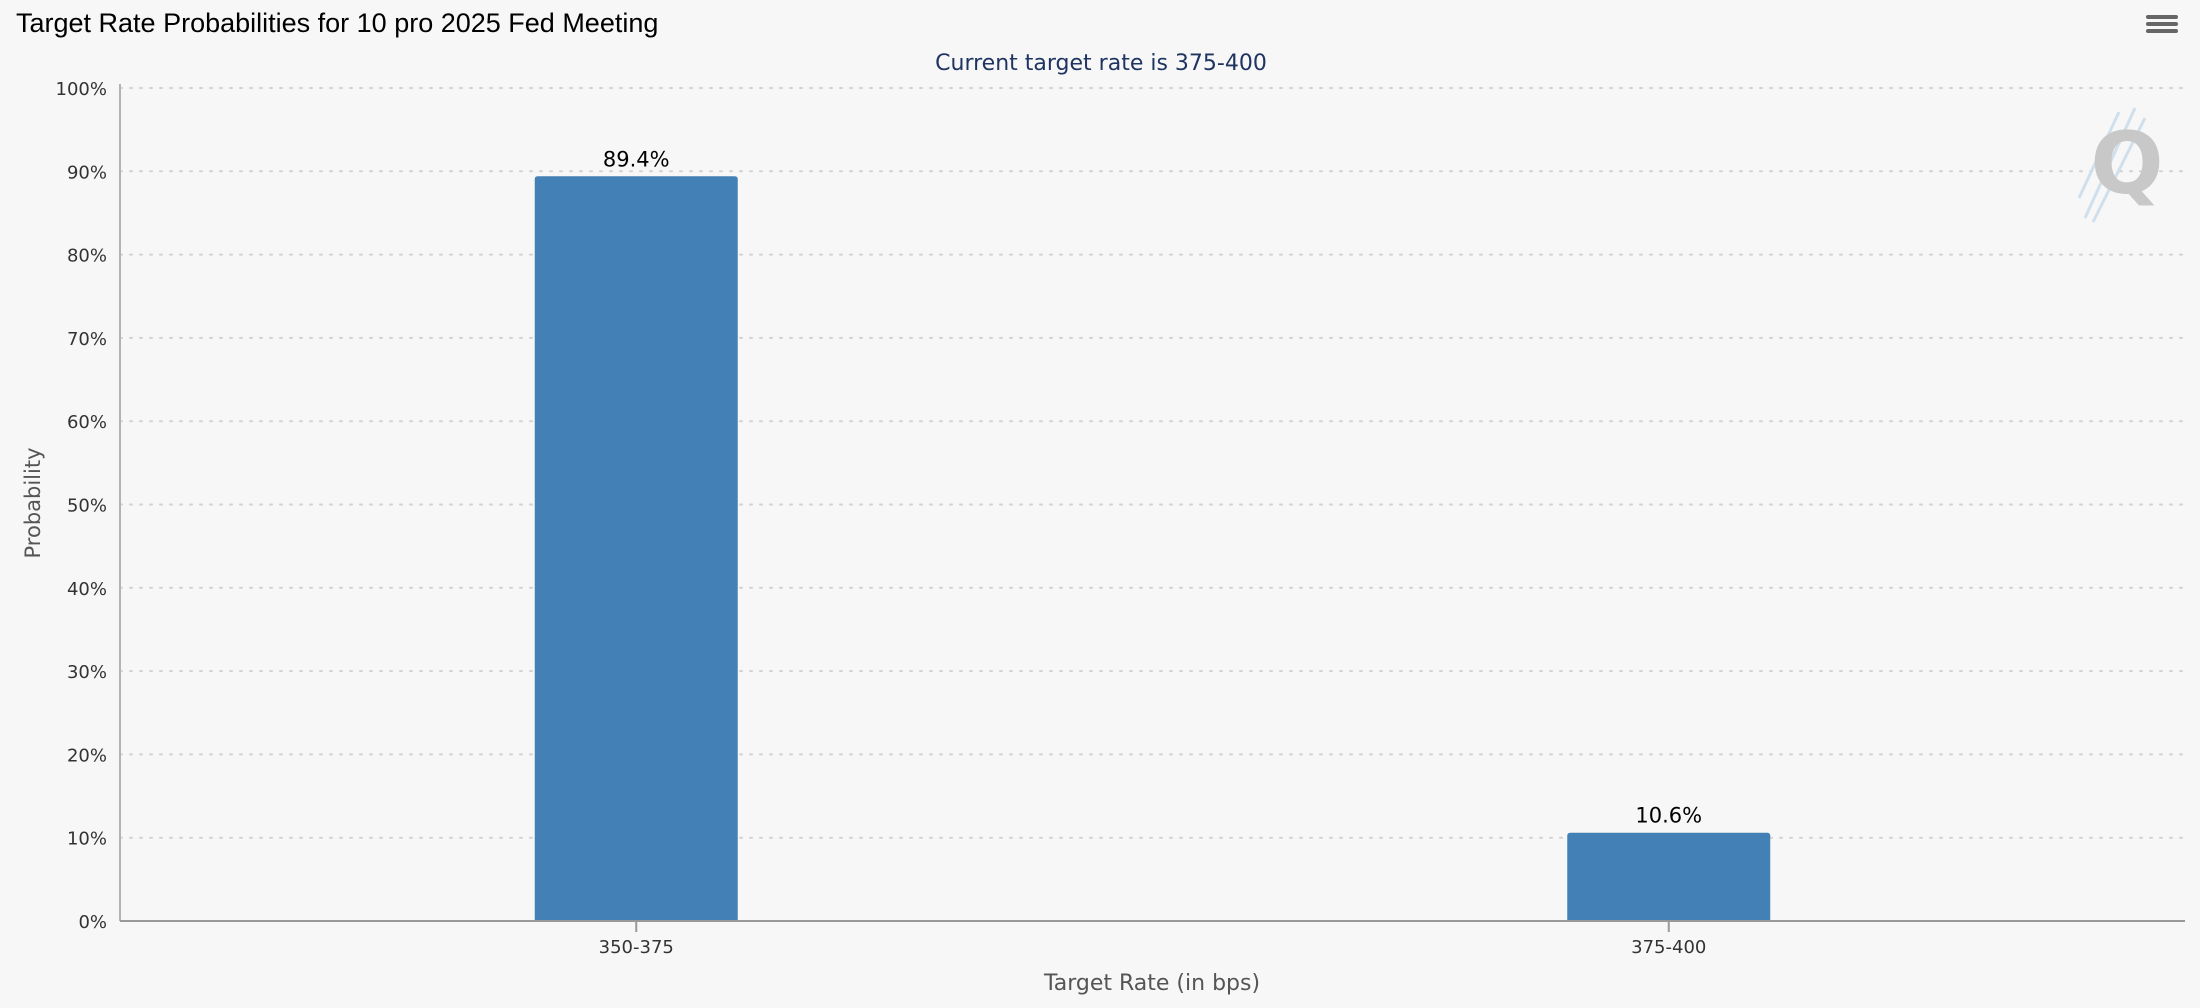  What do you see at coordinates (87, 506) in the screenshot?
I see `y-tick-label: 50%` at bounding box center [87, 506].